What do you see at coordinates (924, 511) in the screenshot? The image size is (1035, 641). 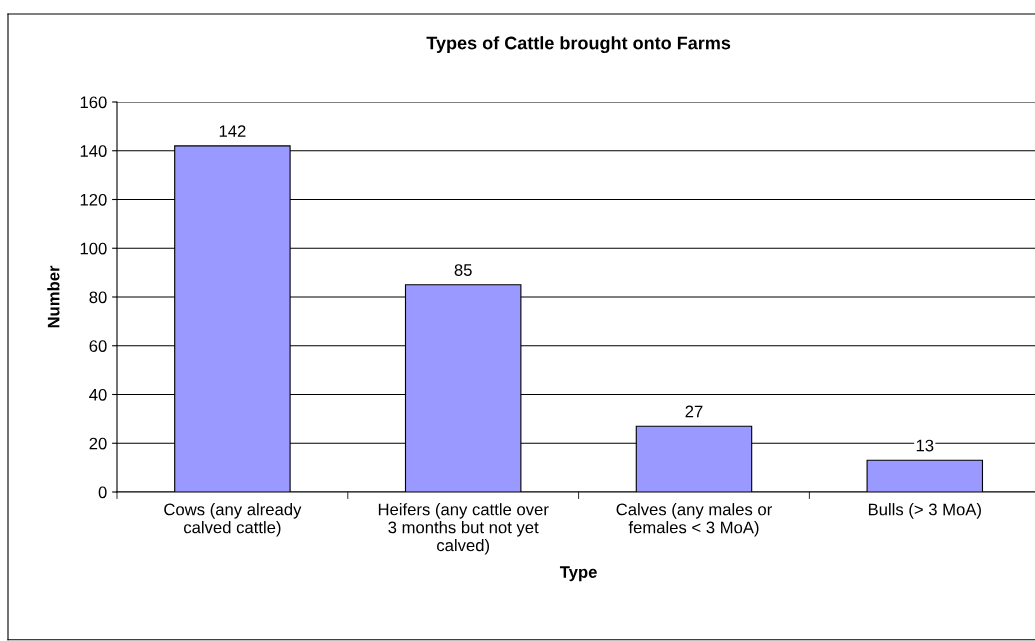 I see `x-tick-label: Bulls (> 3 MoA)` at bounding box center [924, 511].